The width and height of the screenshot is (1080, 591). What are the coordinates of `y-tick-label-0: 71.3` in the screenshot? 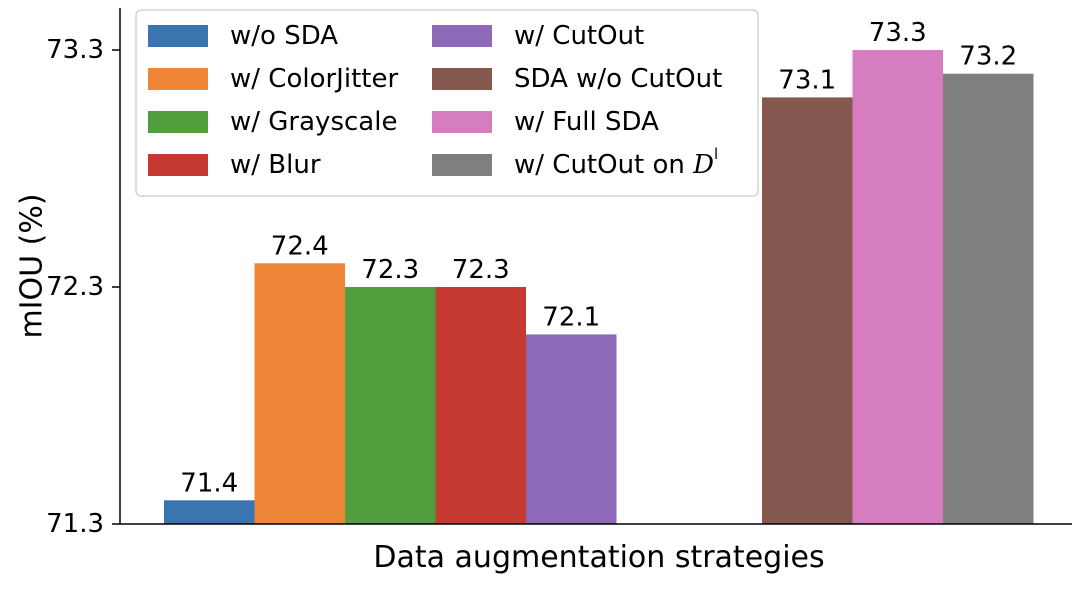 It's located at (75, 524).